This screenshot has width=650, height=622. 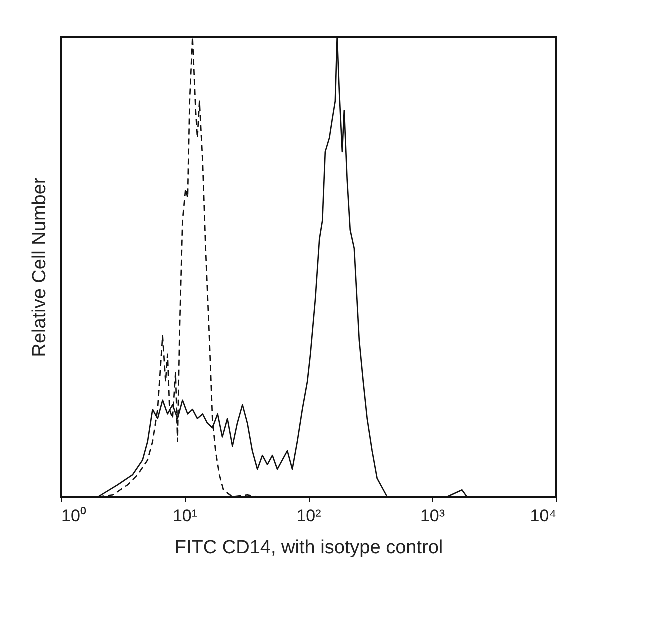 What do you see at coordinates (40, 267) in the screenshot?
I see `y-axis-title: Relative Cell Number` at bounding box center [40, 267].